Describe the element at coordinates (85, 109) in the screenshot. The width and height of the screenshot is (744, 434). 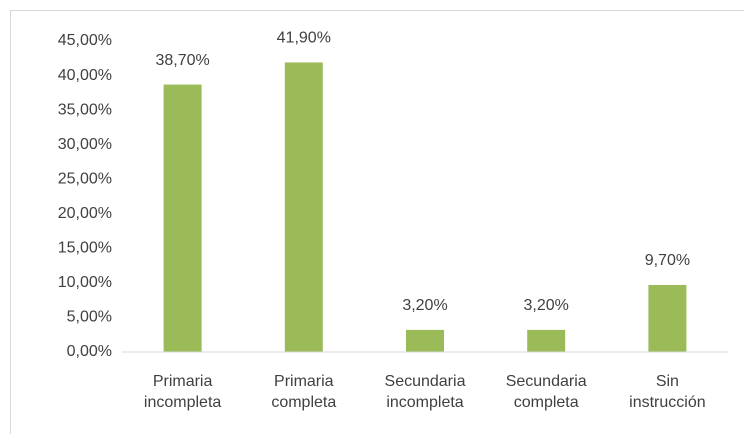
I see `y-tick-label: 35,00%` at that location.